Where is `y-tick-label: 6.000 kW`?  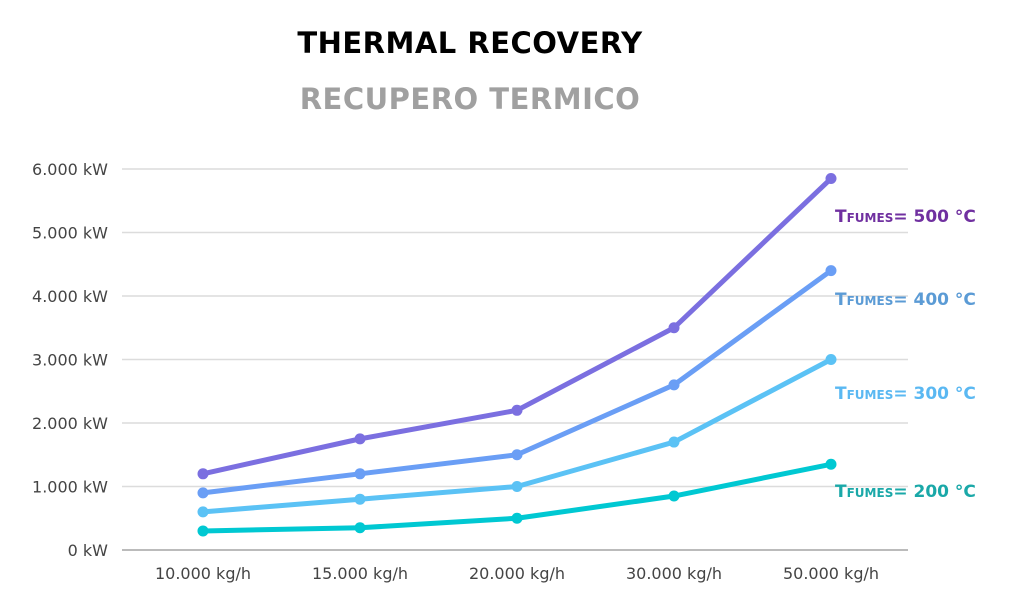
y-tick-label: 6.000 kW is located at coordinates (70, 169).